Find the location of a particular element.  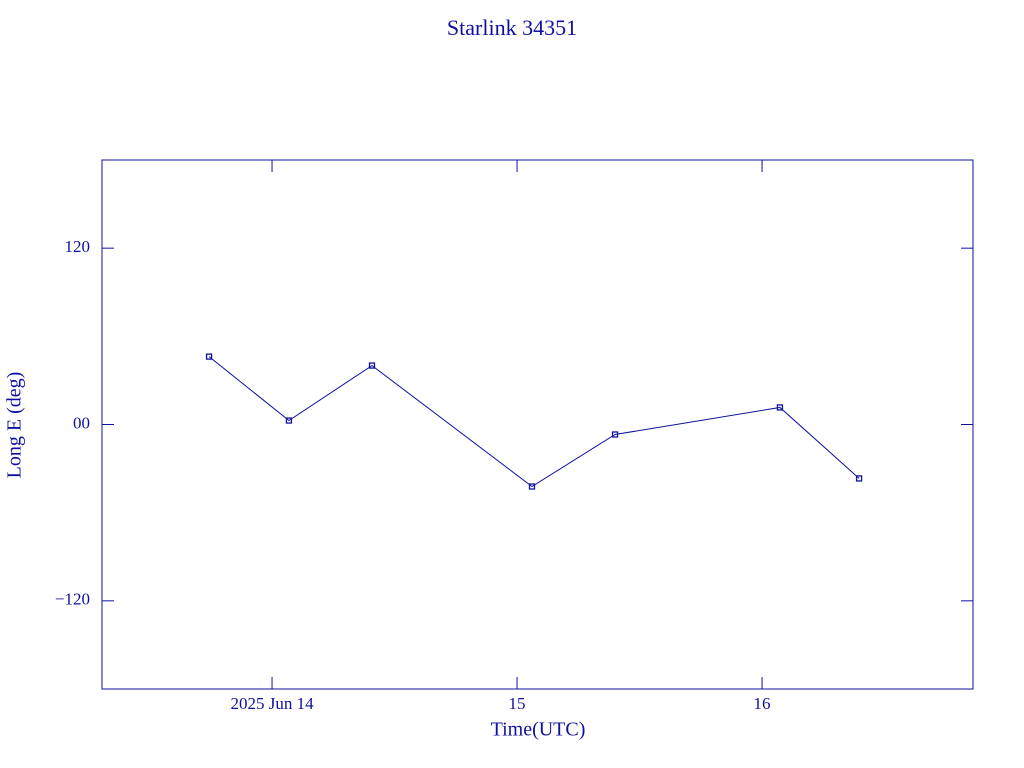

chart-title: Starlink 34351 is located at coordinates (512, 27).